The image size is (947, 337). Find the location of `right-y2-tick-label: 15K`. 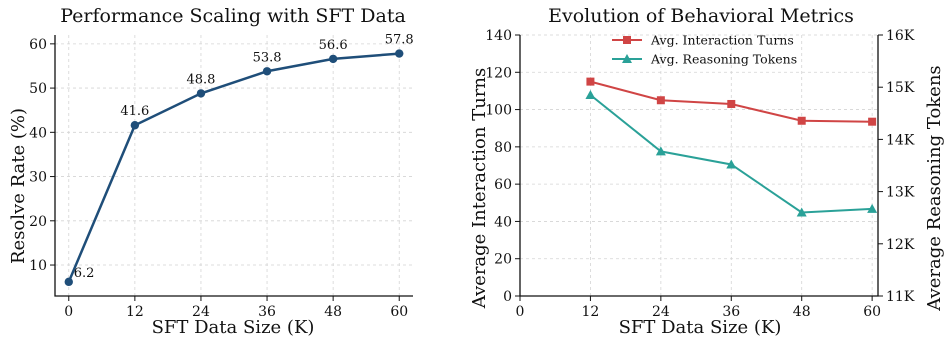

right-y2-tick-label: 15K is located at coordinates (900, 88).